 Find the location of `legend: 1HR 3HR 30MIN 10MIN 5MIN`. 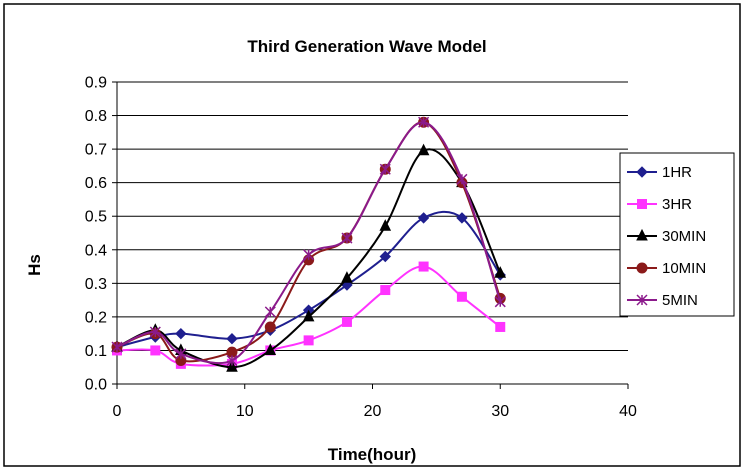

legend: 1HR 3HR 30MIN 10MIN 5MIN is located at coordinates (677, 234).